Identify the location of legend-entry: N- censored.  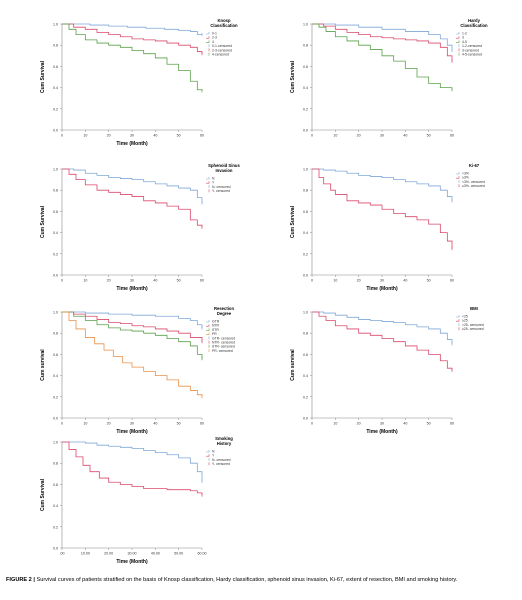
(221, 460).